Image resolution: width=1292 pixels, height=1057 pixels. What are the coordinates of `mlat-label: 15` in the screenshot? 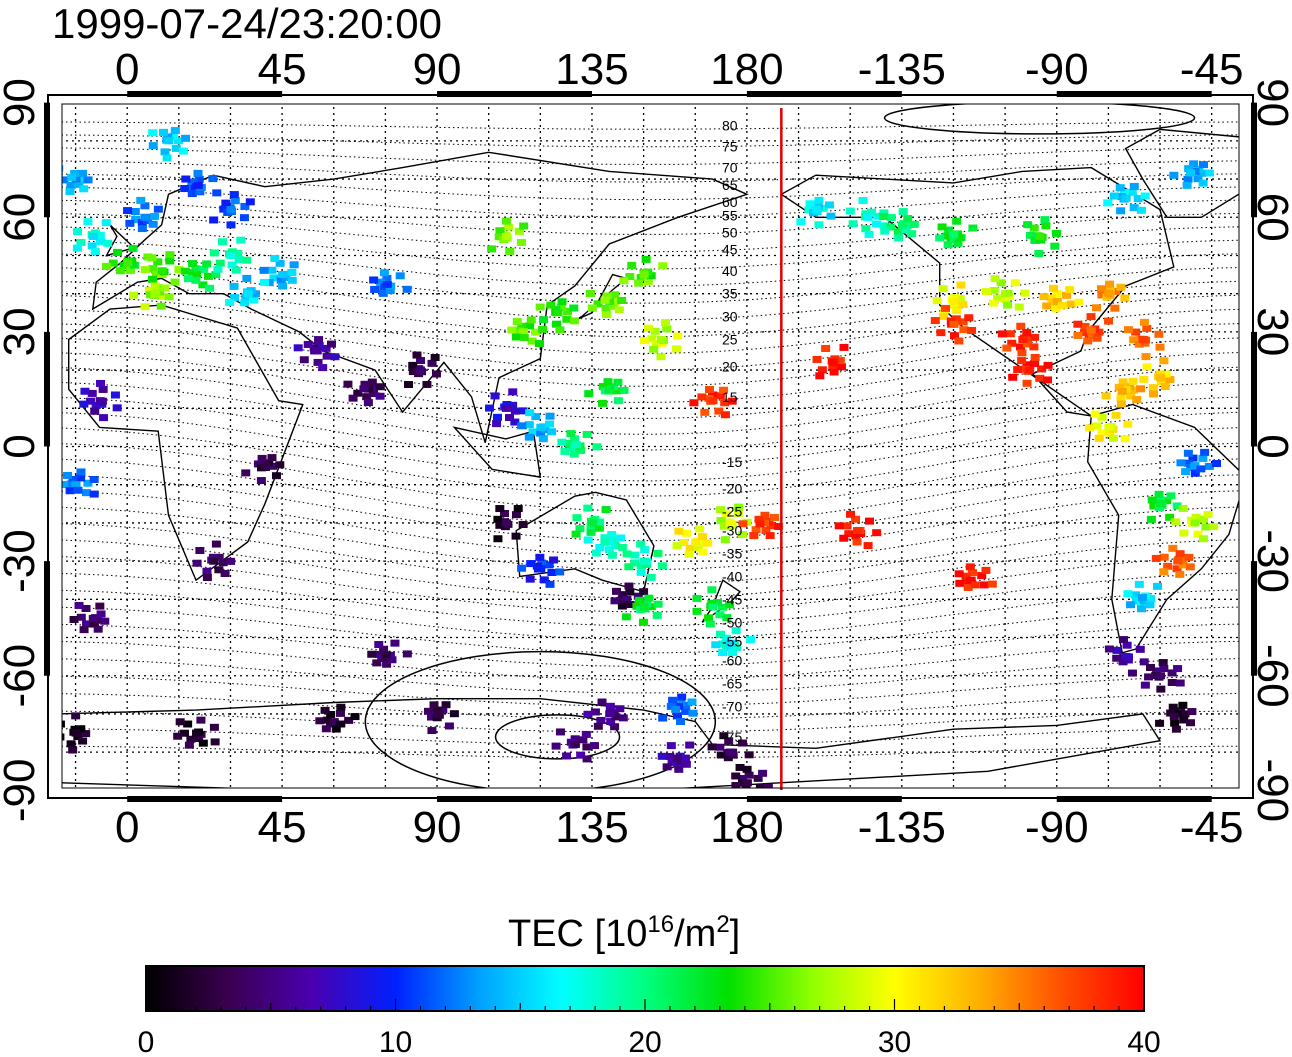 It's located at (730, 397).